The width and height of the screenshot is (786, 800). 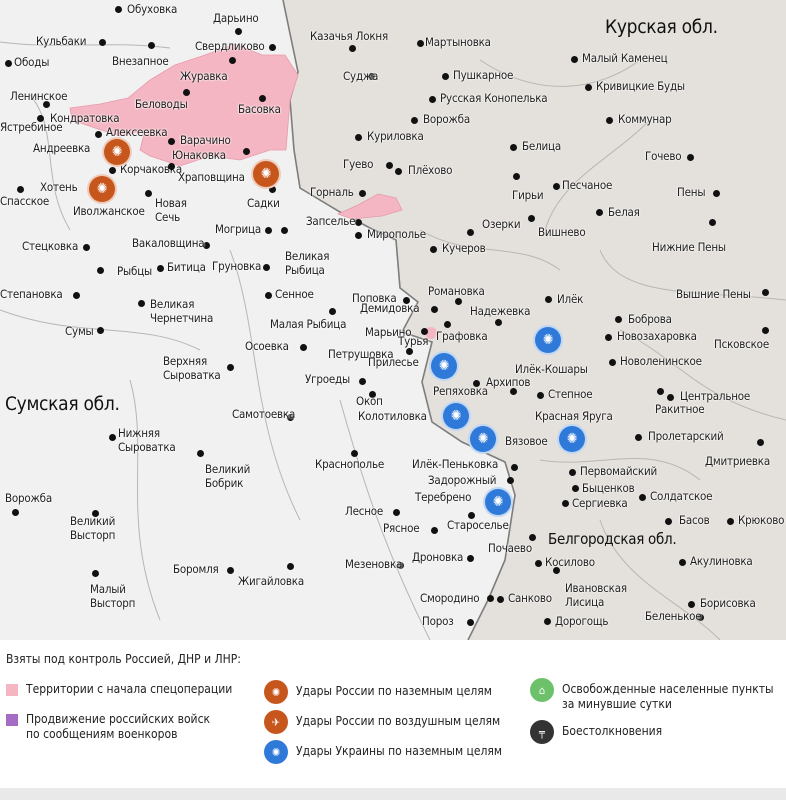 What do you see at coordinates (331, 221) in the screenshot?
I see `town-label: Запселье` at bounding box center [331, 221].